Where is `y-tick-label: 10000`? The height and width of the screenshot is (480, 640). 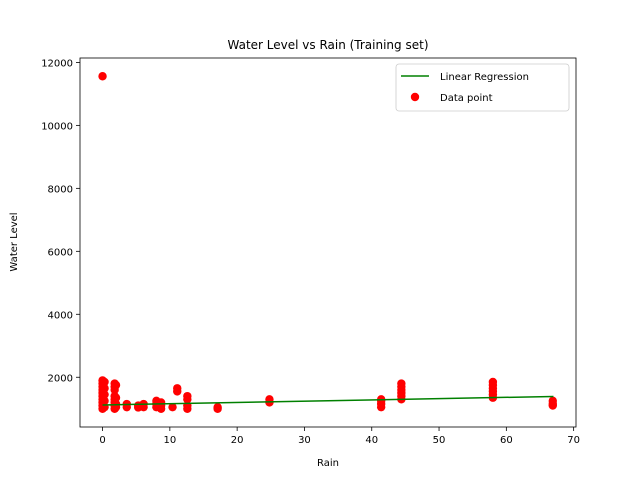
y-tick-label: 10000 is located at coordinates (57, 126).